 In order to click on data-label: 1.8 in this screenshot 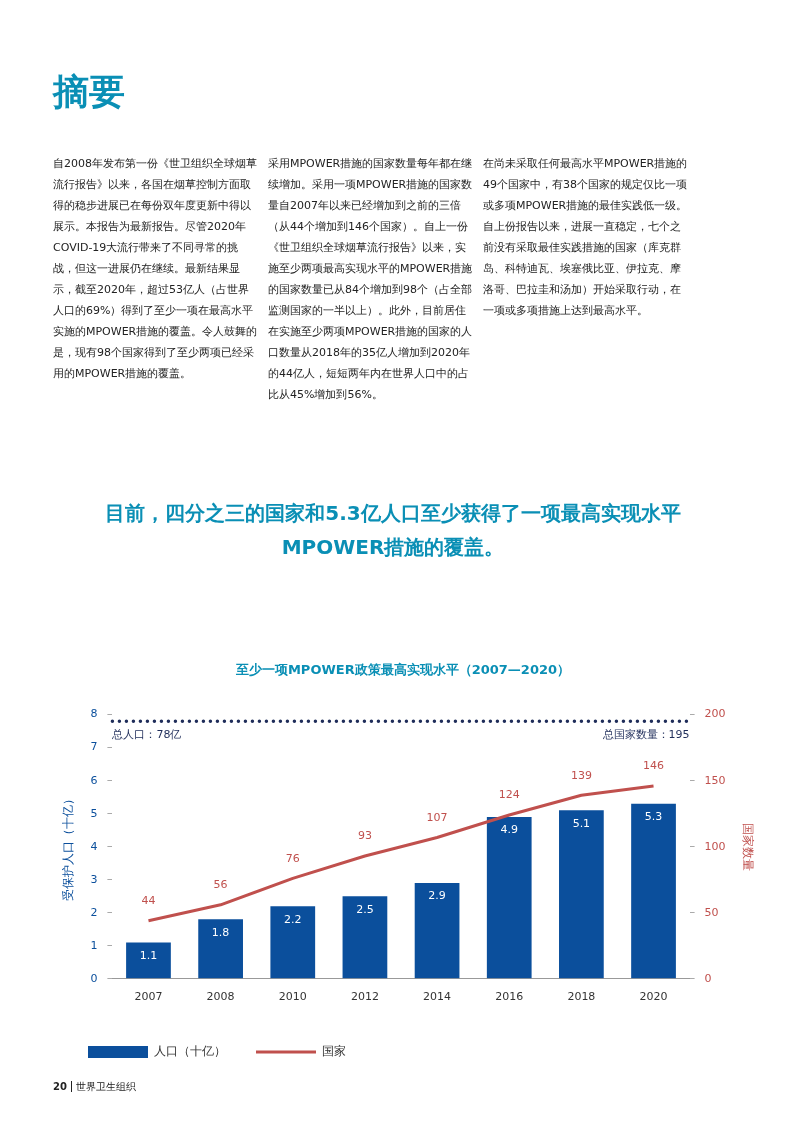, I will do `click(220, 932)`.